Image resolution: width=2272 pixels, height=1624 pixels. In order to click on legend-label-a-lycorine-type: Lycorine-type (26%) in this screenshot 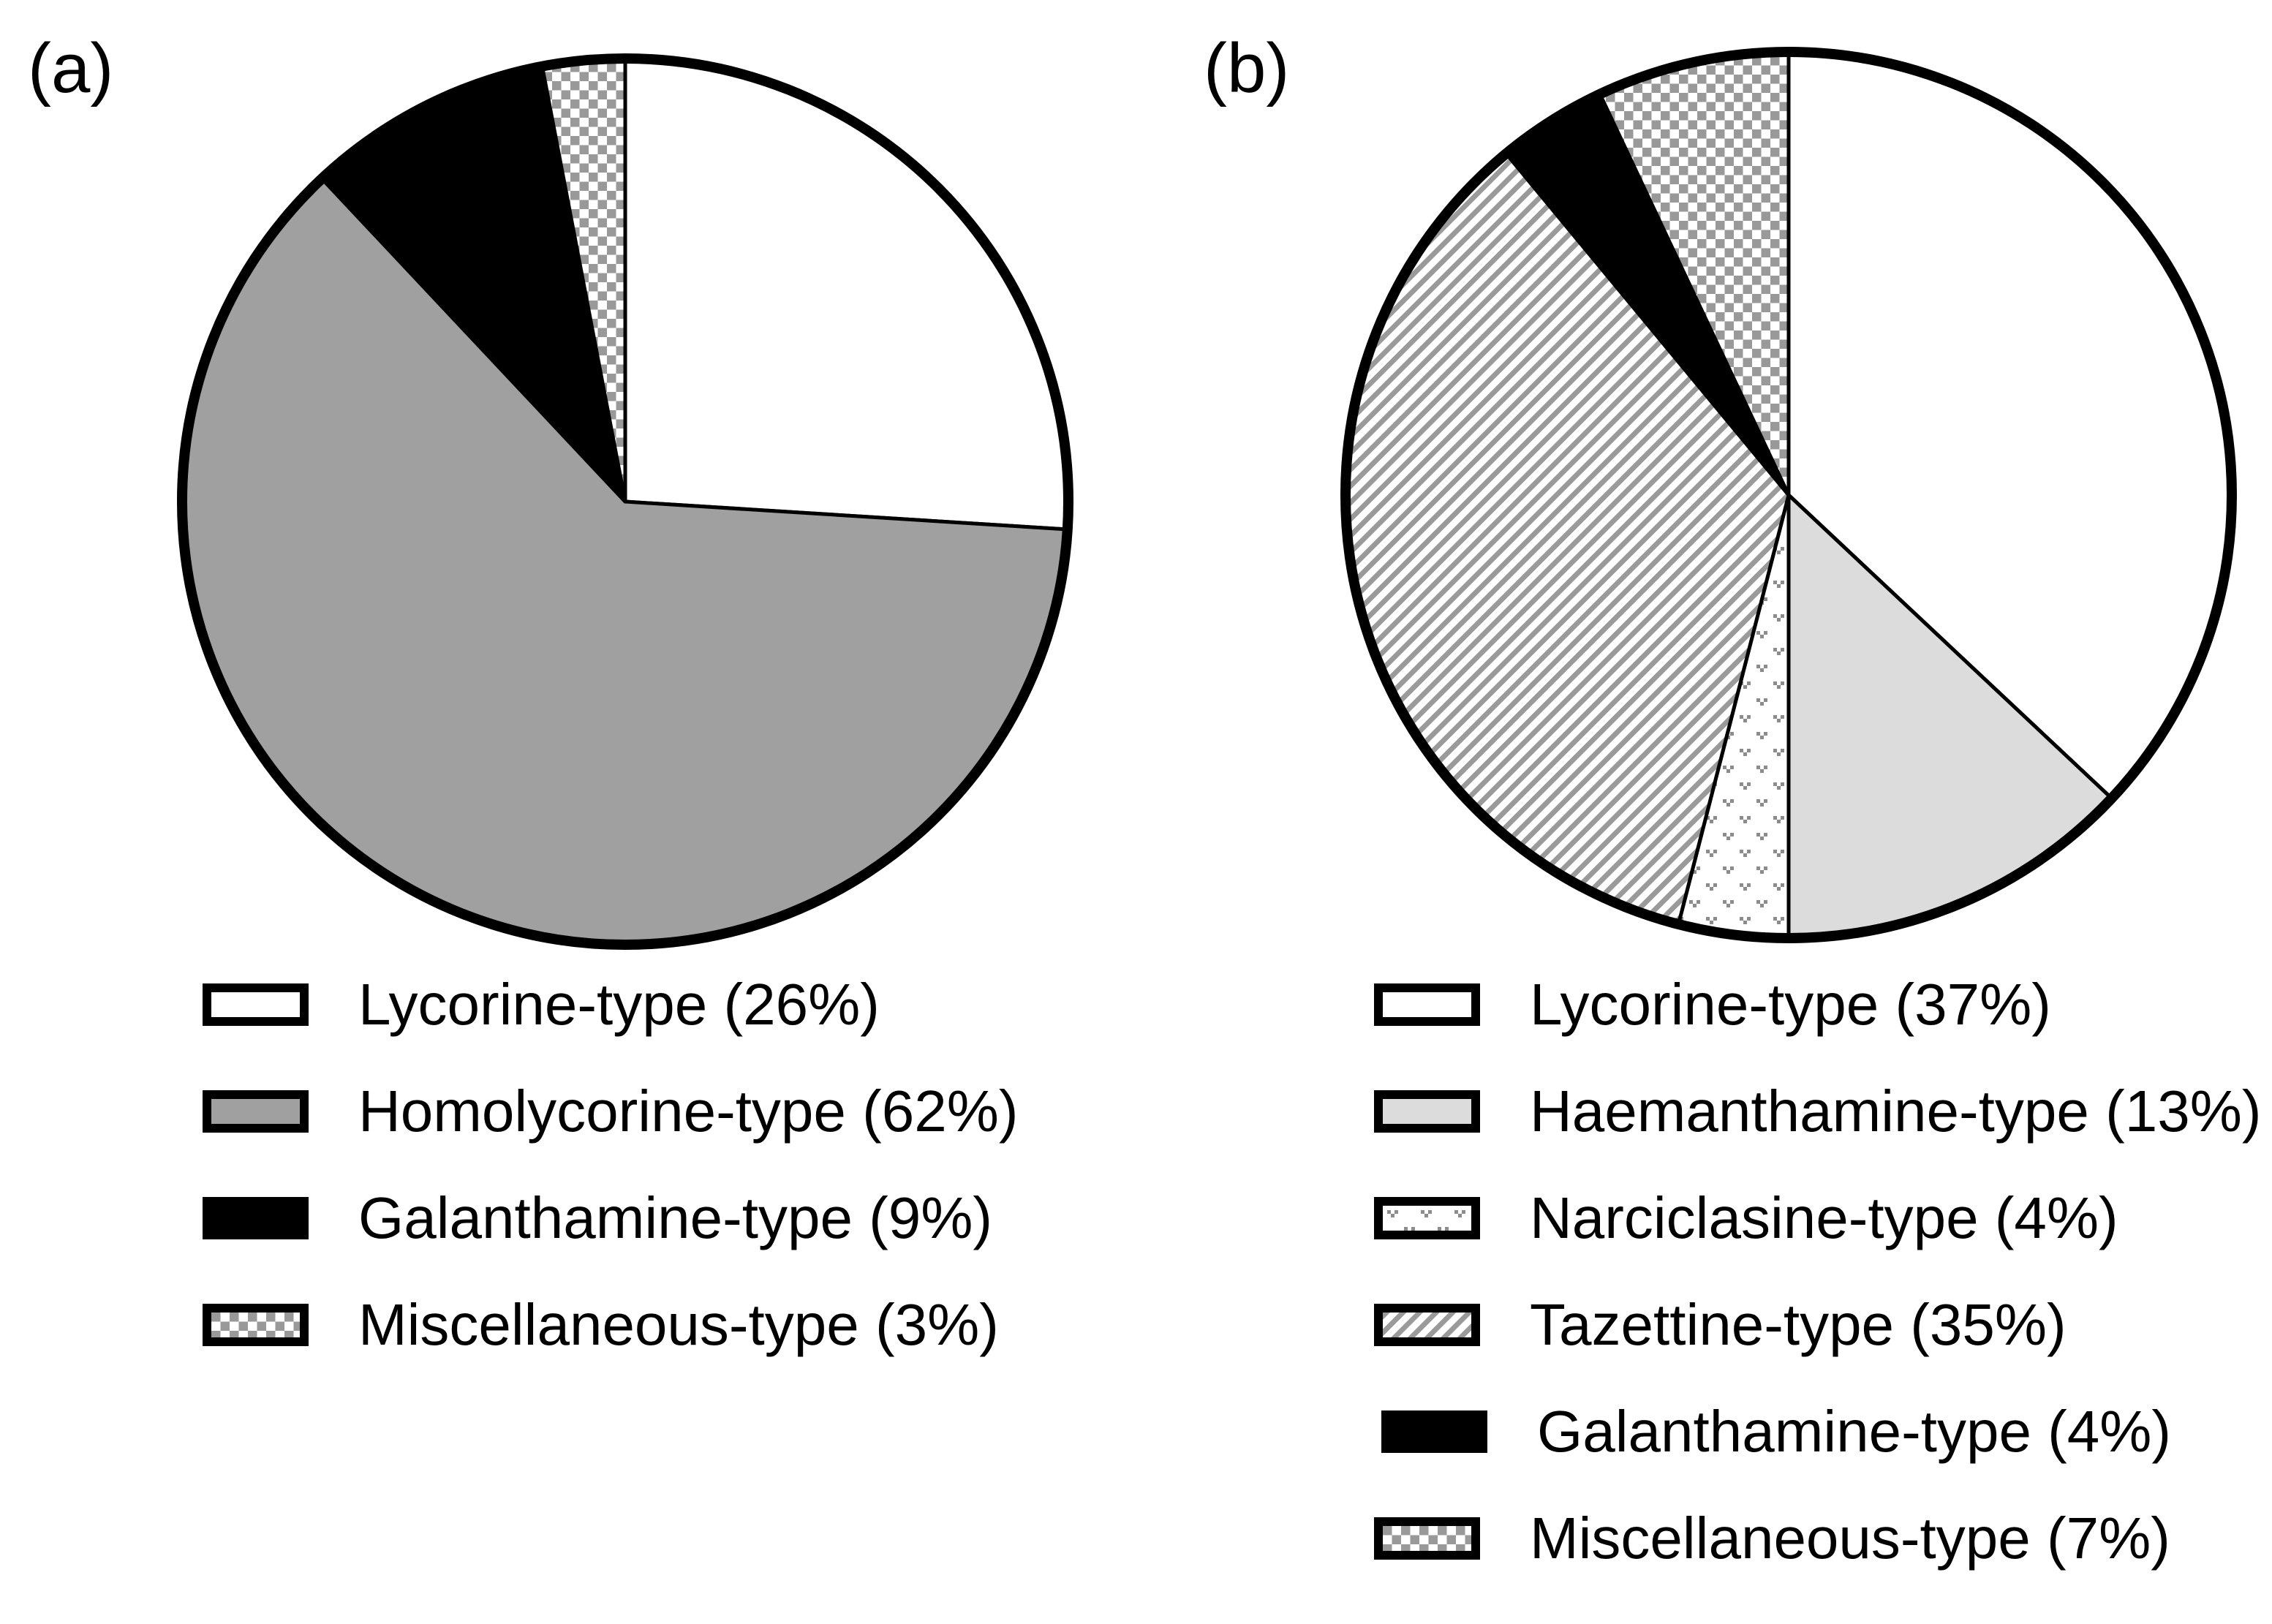, I will do `click(619, 1004)`.